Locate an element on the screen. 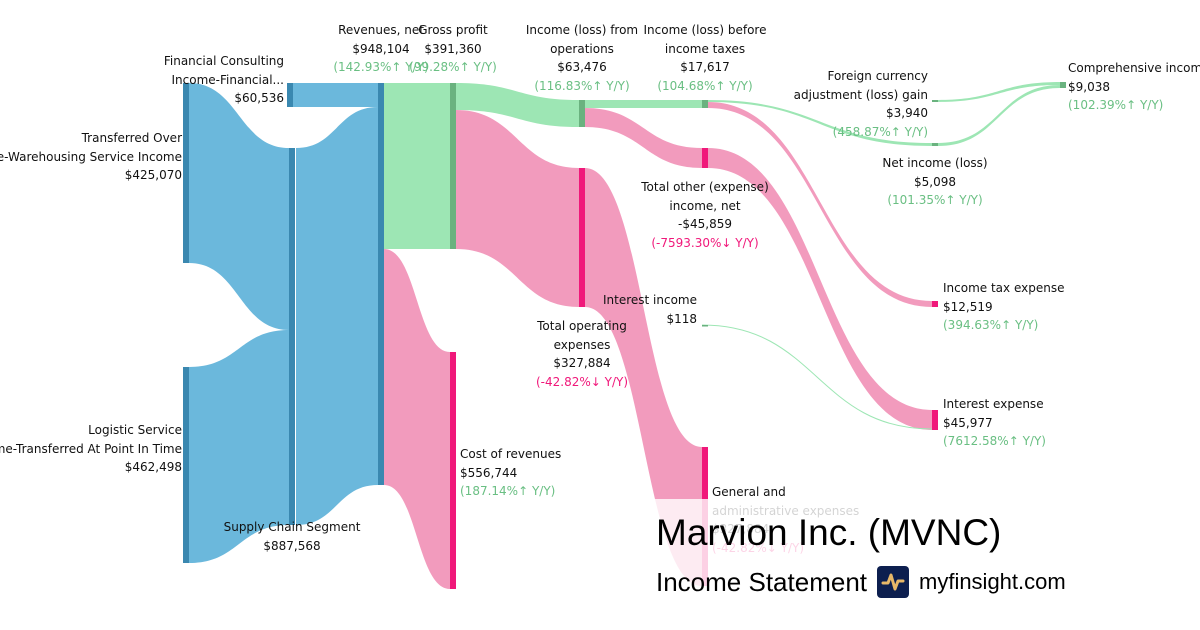 The width and height of the screenshot is (1200, 630). node-name: Income (loss) from is located at coordinates (582, 30).